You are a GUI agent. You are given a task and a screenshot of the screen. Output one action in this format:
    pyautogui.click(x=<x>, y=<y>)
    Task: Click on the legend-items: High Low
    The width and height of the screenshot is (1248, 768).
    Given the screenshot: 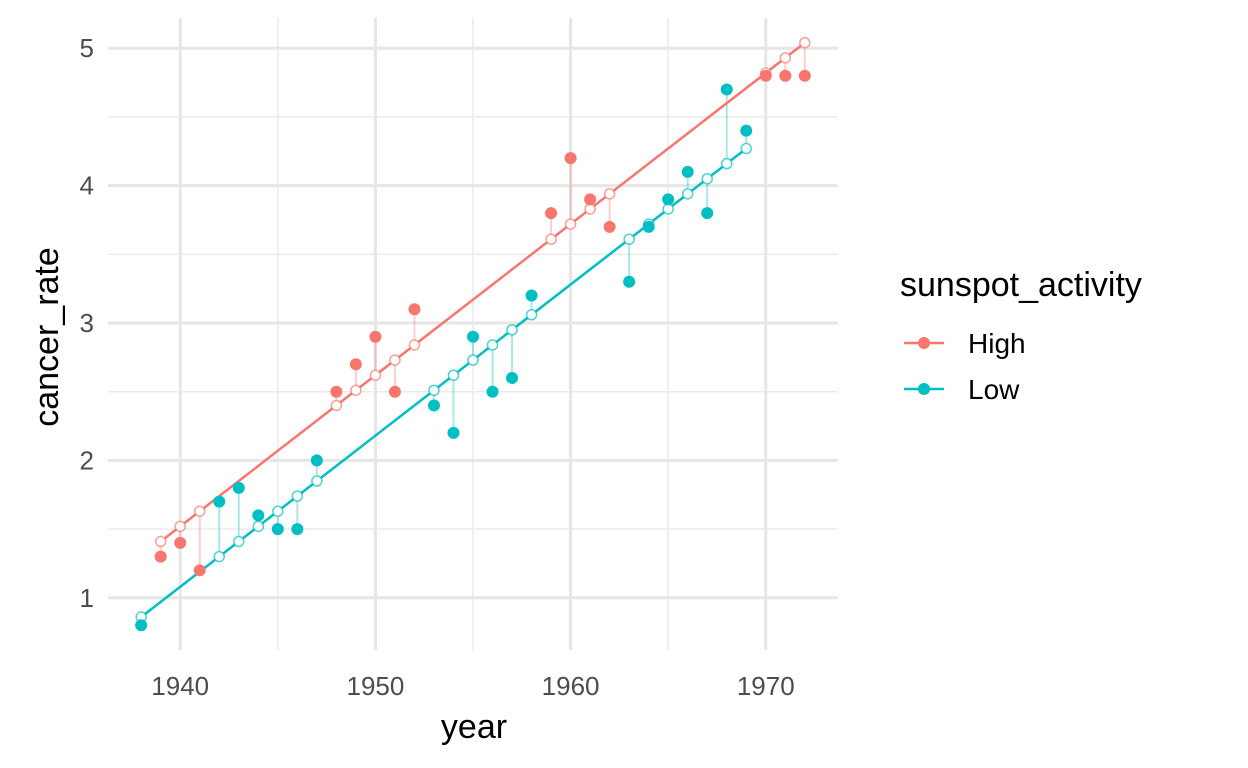 What is the action you would take?
    pyautogui.click(x=965, y=366)
    